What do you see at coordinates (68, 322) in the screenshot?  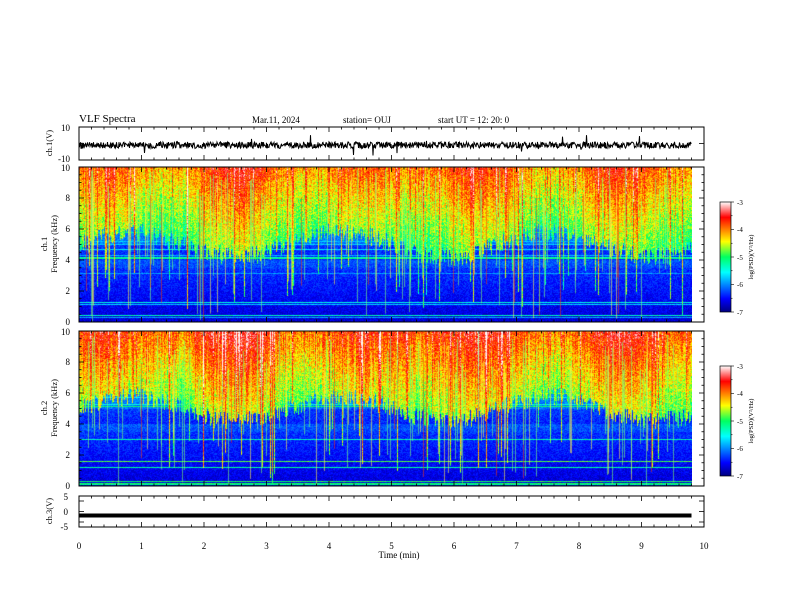 I see `ch1-spec-ytick-0: 0` at bounding box center [68, 322].